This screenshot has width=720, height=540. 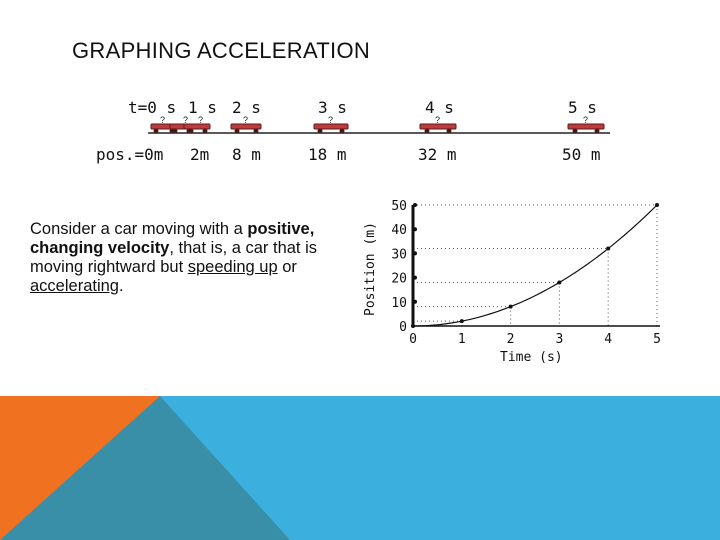 I want to click on chart-grid, so click(x=535, y=265).